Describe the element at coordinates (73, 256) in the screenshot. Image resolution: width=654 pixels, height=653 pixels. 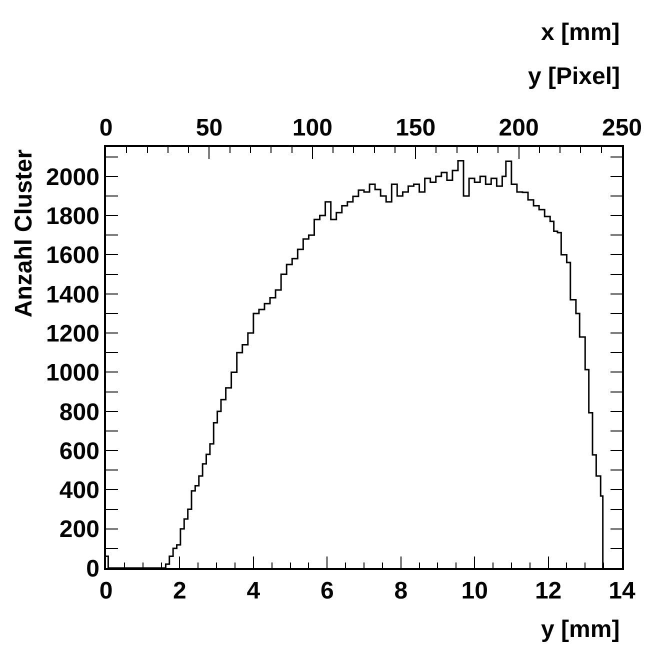
I see `y-tick-label: 1600` at that location.